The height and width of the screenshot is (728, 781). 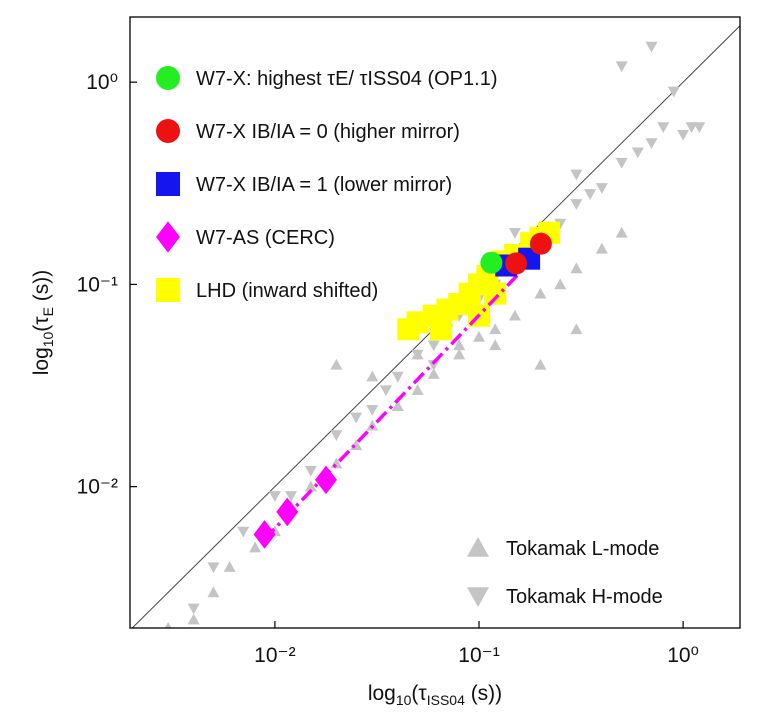 I want to click on x-axis-label-part: (s)), so click(x=483, y=693).